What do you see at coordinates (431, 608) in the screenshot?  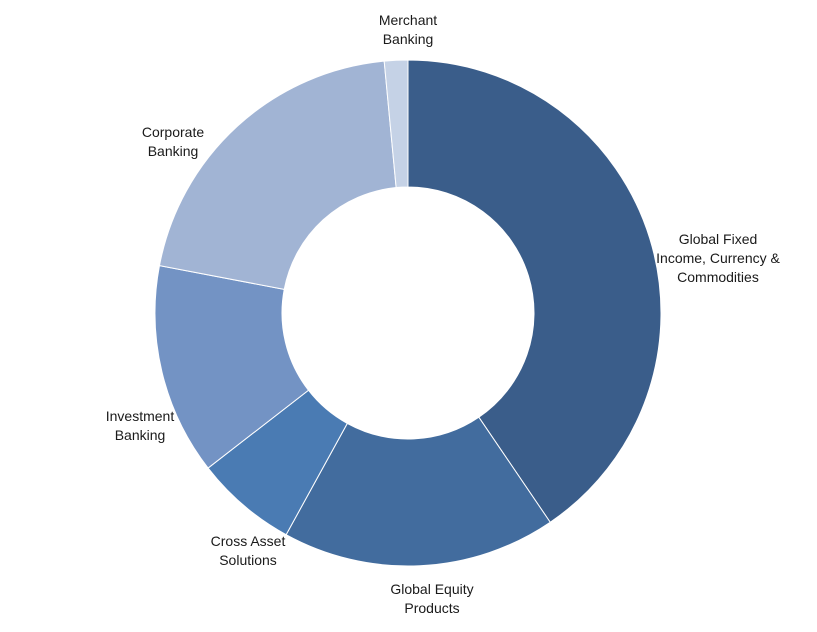 I see `slice-label-line: Products` at bounding box center [431, 608].